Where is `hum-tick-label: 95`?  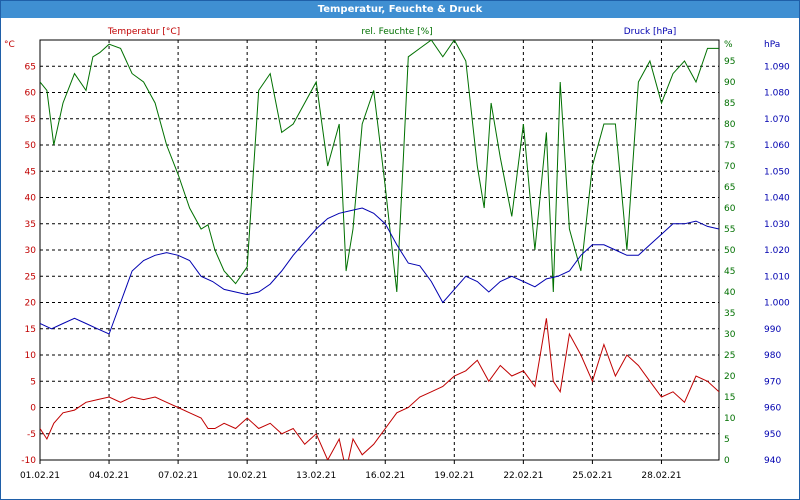
hum-tick-label: 95 is located at coordinates (729, 62).